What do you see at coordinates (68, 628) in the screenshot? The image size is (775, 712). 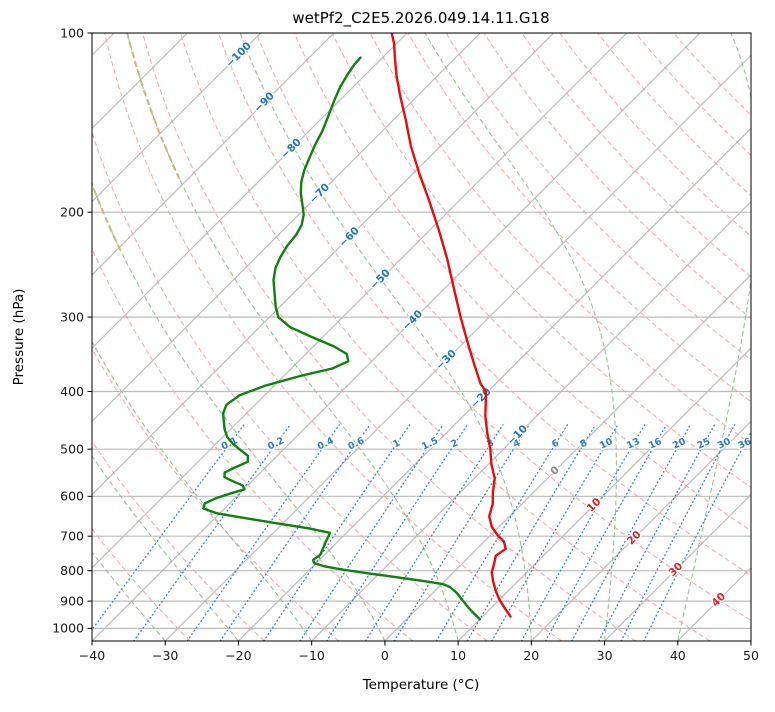 I see `y-tick-label: 1000` at bounding box center [68, 628].